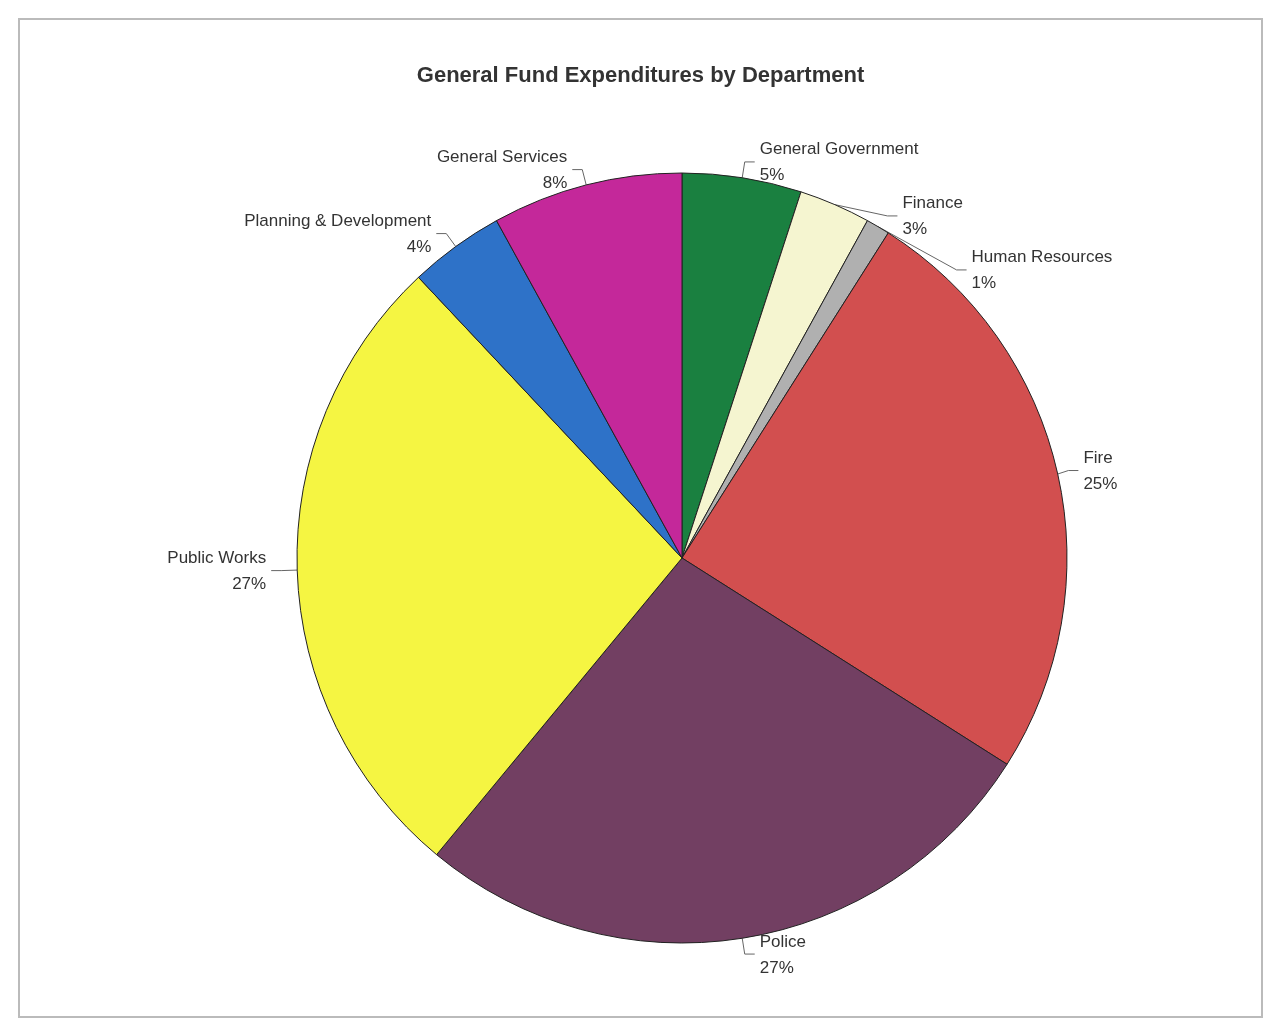 The width and height of the screenshot is (1283, 1024). I want to click on data-label: 3%, so click(915, 229).